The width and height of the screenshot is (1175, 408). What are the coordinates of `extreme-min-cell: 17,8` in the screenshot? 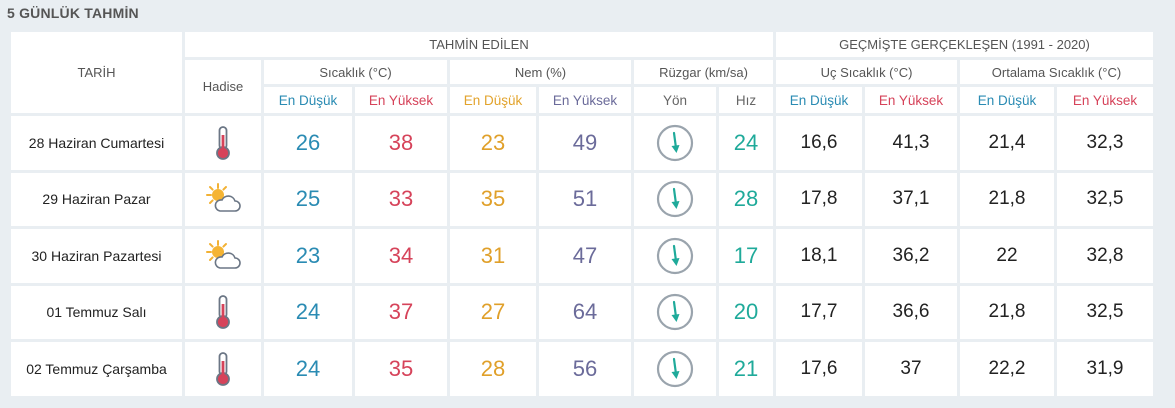 It's located at (819, 199).